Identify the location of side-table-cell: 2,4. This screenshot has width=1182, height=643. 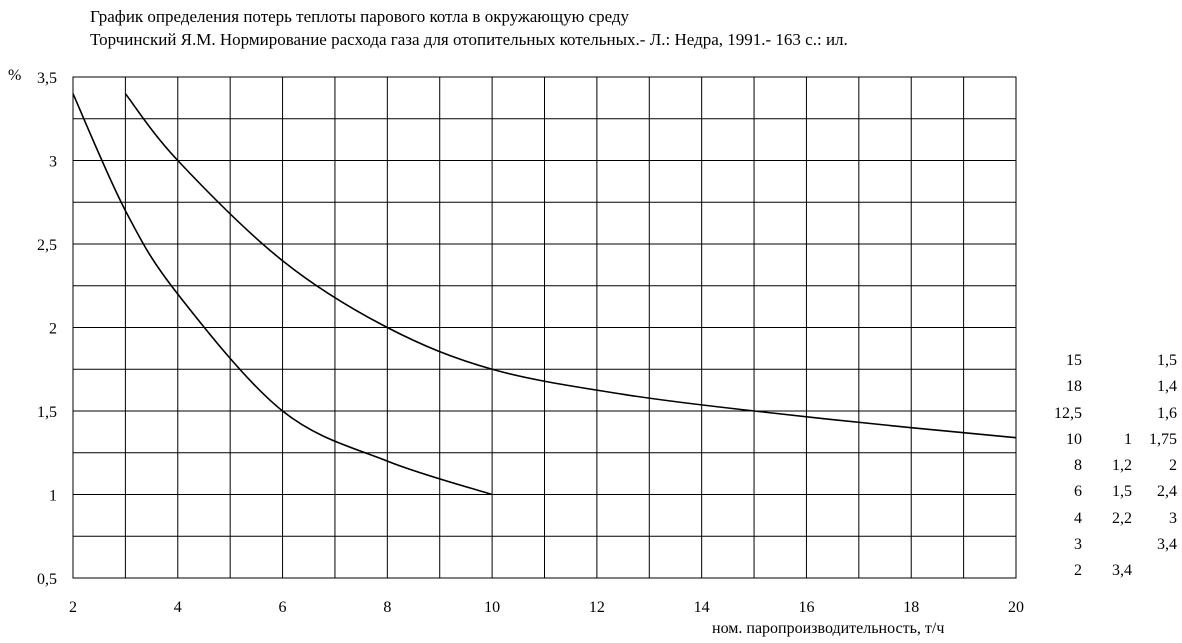
(1167, 492).